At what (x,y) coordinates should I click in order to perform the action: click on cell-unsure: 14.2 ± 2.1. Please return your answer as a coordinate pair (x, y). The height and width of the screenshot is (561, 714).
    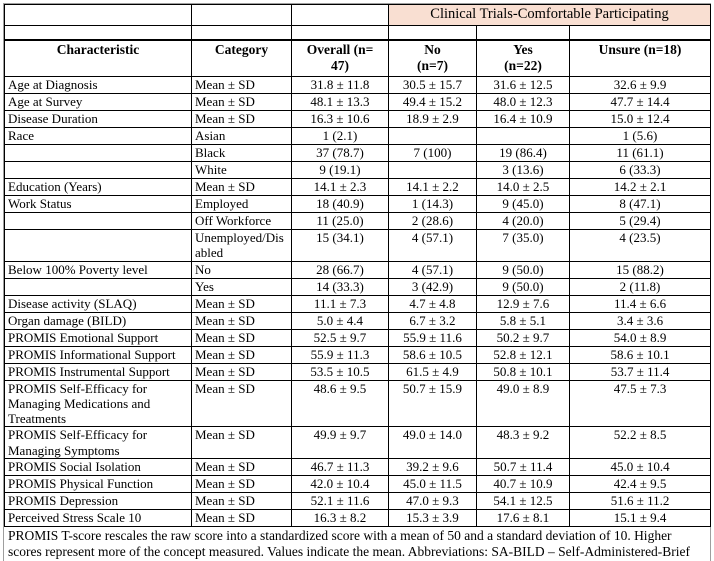
    Looking at the image, I should click on (640, 186).